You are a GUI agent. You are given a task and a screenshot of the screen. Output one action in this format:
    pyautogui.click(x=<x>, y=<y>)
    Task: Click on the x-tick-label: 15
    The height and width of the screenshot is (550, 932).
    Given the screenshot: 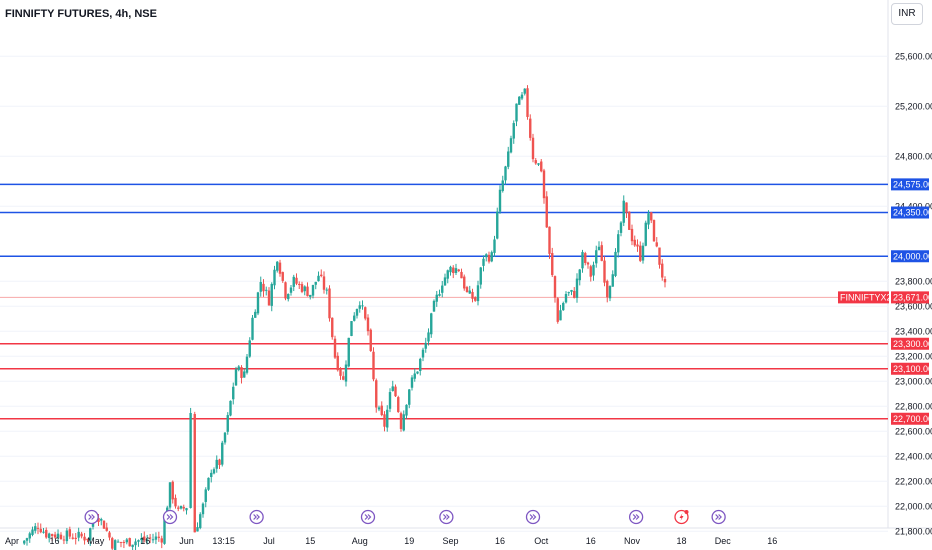 What is the action you would take?
    pyautogui.click(x=310, y=541)
    